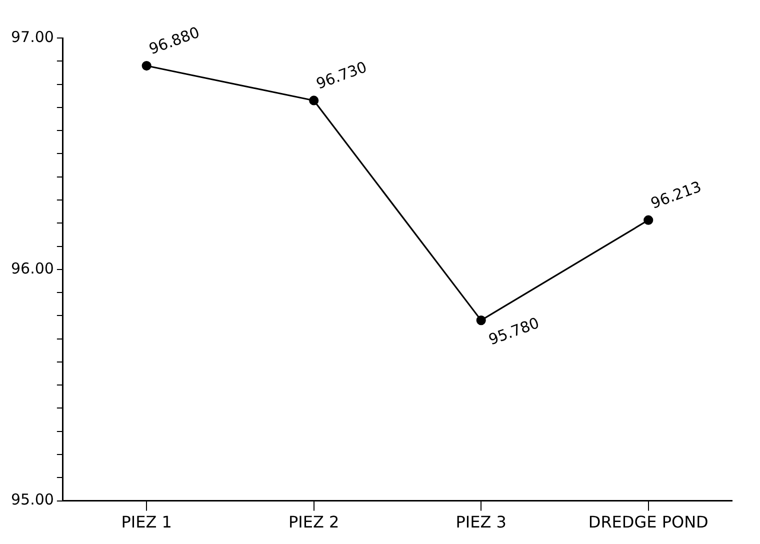 This screenshot has height=544, width=760. What do you see at coordinates (648, 522) in the screenshot?
I see `x-tick-label: DREDGE POND` at bounding box center [648, 522].